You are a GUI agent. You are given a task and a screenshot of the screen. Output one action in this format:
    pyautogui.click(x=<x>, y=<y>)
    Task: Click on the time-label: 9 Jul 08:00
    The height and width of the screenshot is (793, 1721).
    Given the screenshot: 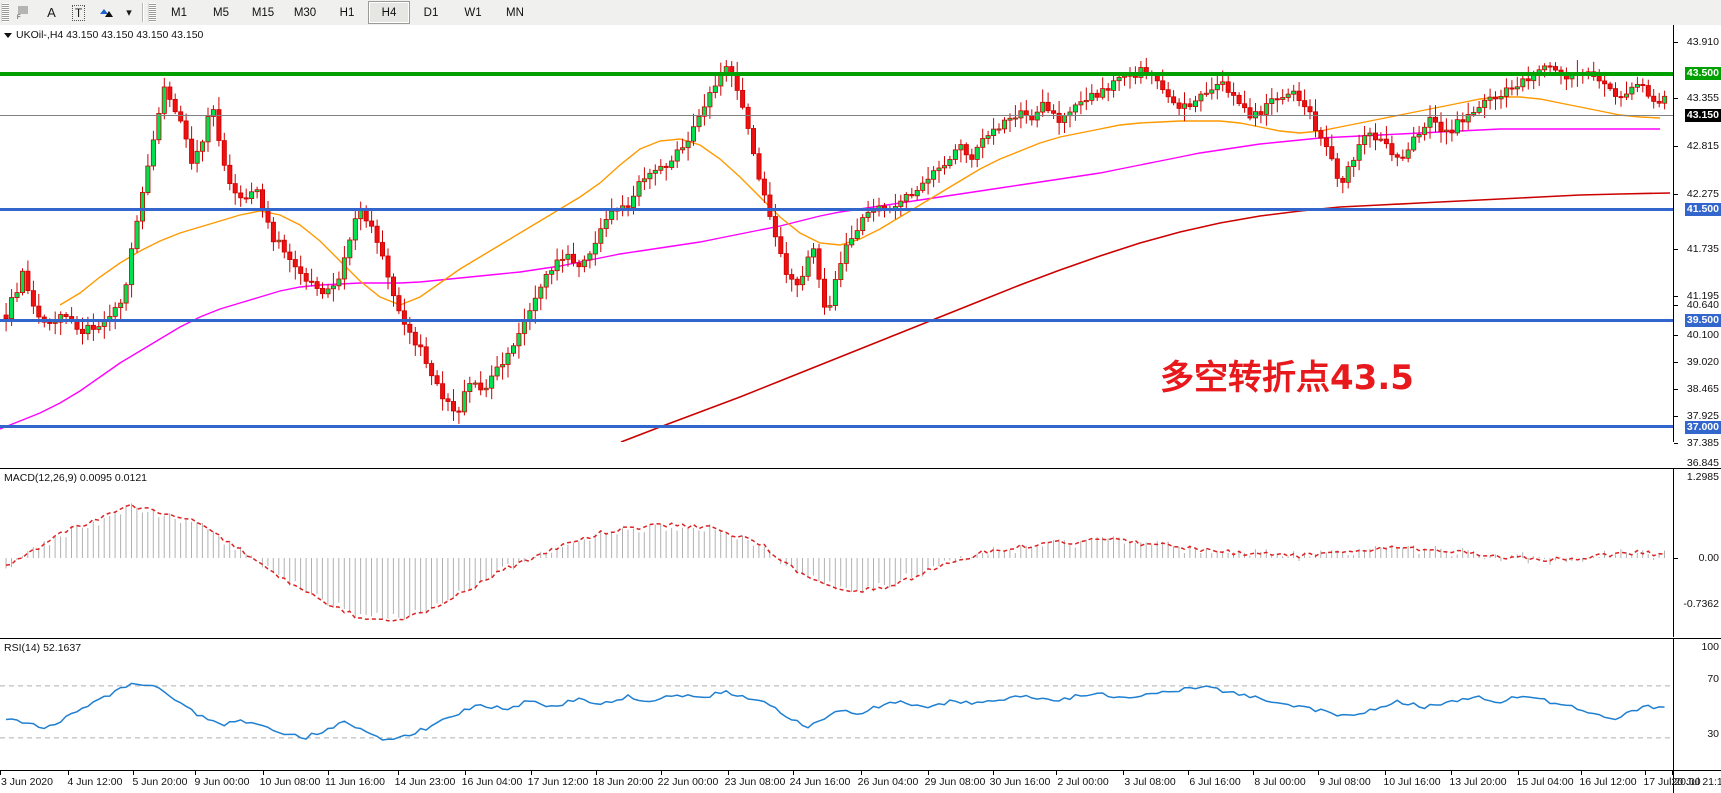 What is the action you would take?
    pyautogui.click(x=1345, y=782)
    